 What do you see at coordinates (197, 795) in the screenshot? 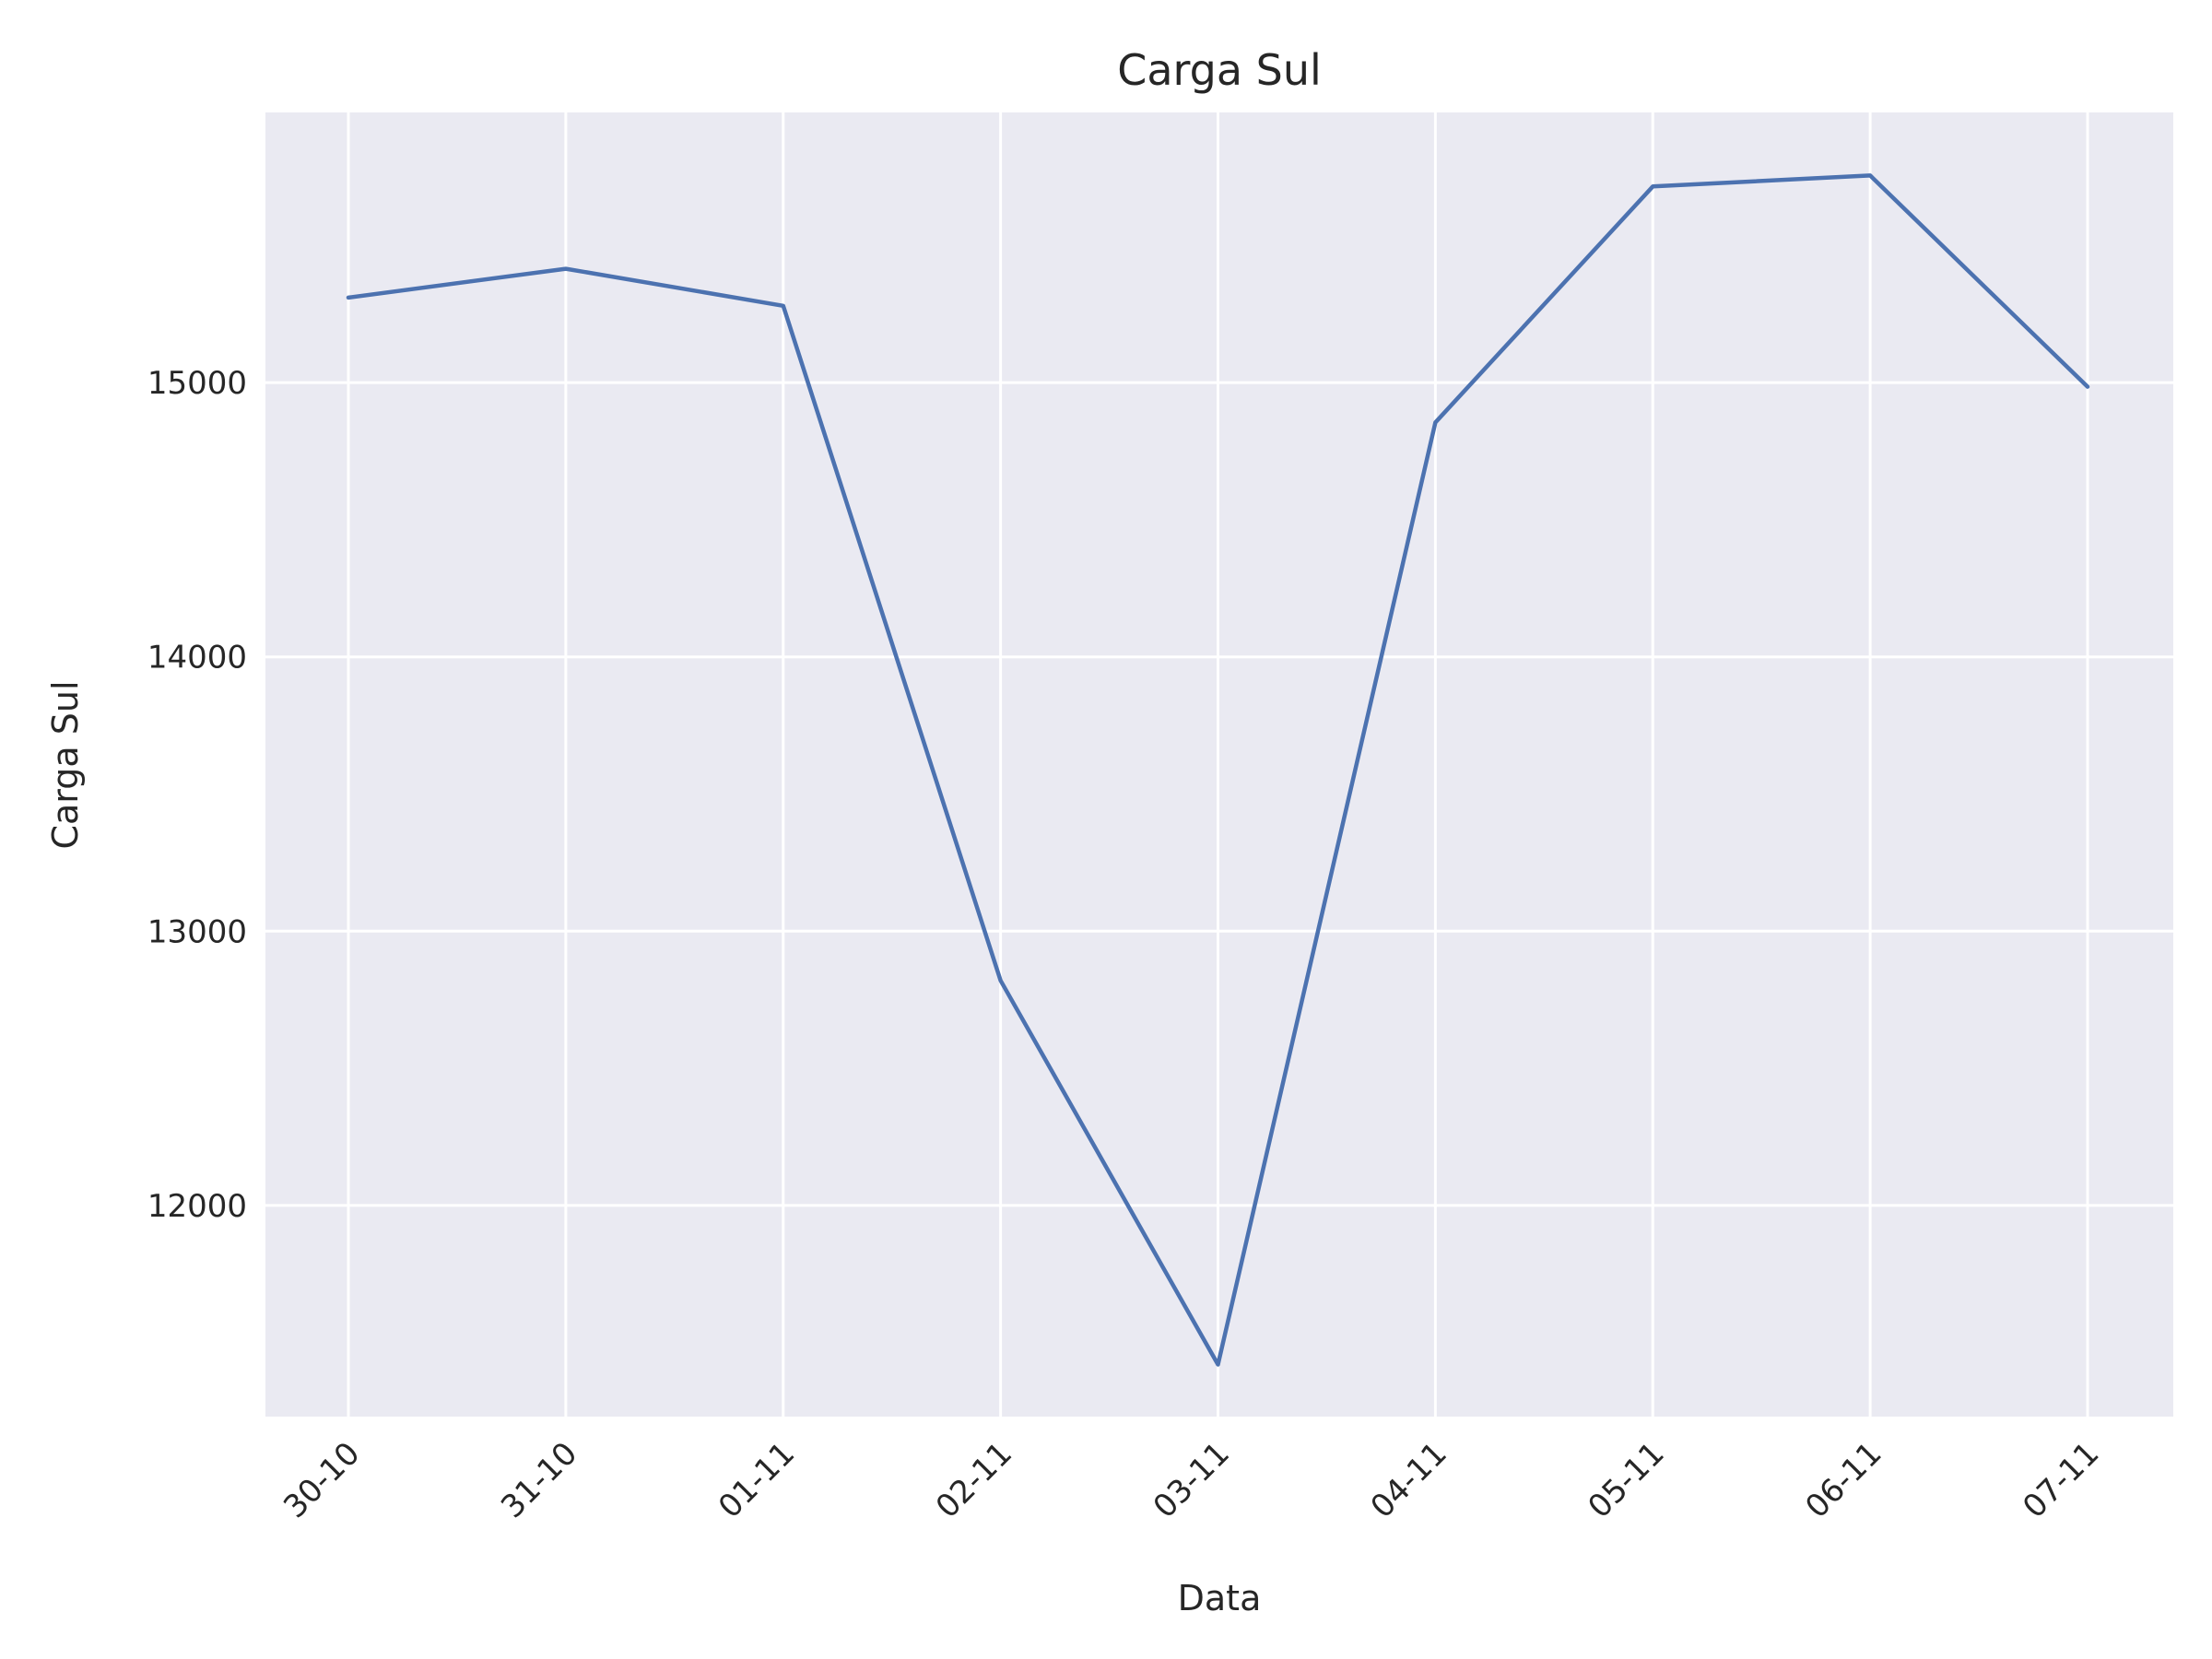
I see `y-tick-labels: 12000 13000 14000 15000` at bounding box center [197, 795].